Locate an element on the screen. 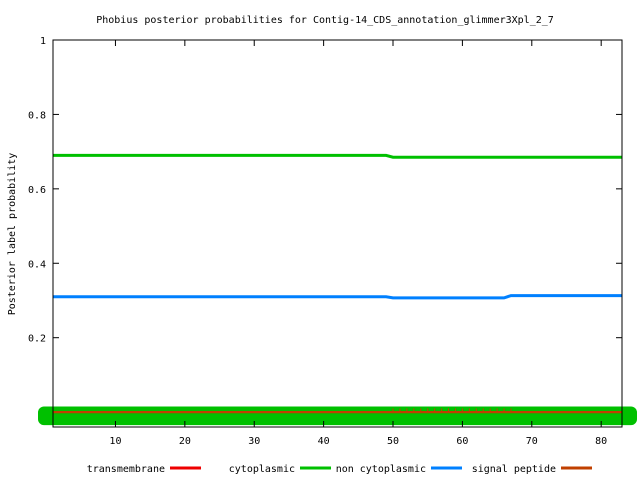 The width and height of the screenshot is (640, 480). x-tick-label: 50 is located at coordinates (393, 441).